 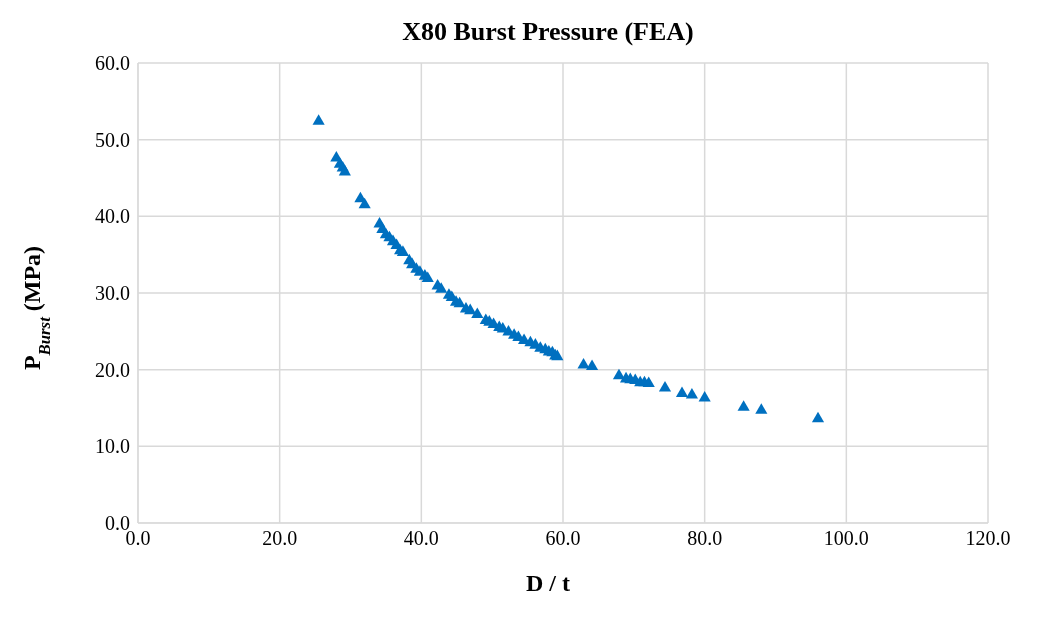 What do you see at coordinates (548, 31) in the screenshot?
I see `chart-title: X80 Burst Pressure (FEA)` at bounding box center [548, 31].